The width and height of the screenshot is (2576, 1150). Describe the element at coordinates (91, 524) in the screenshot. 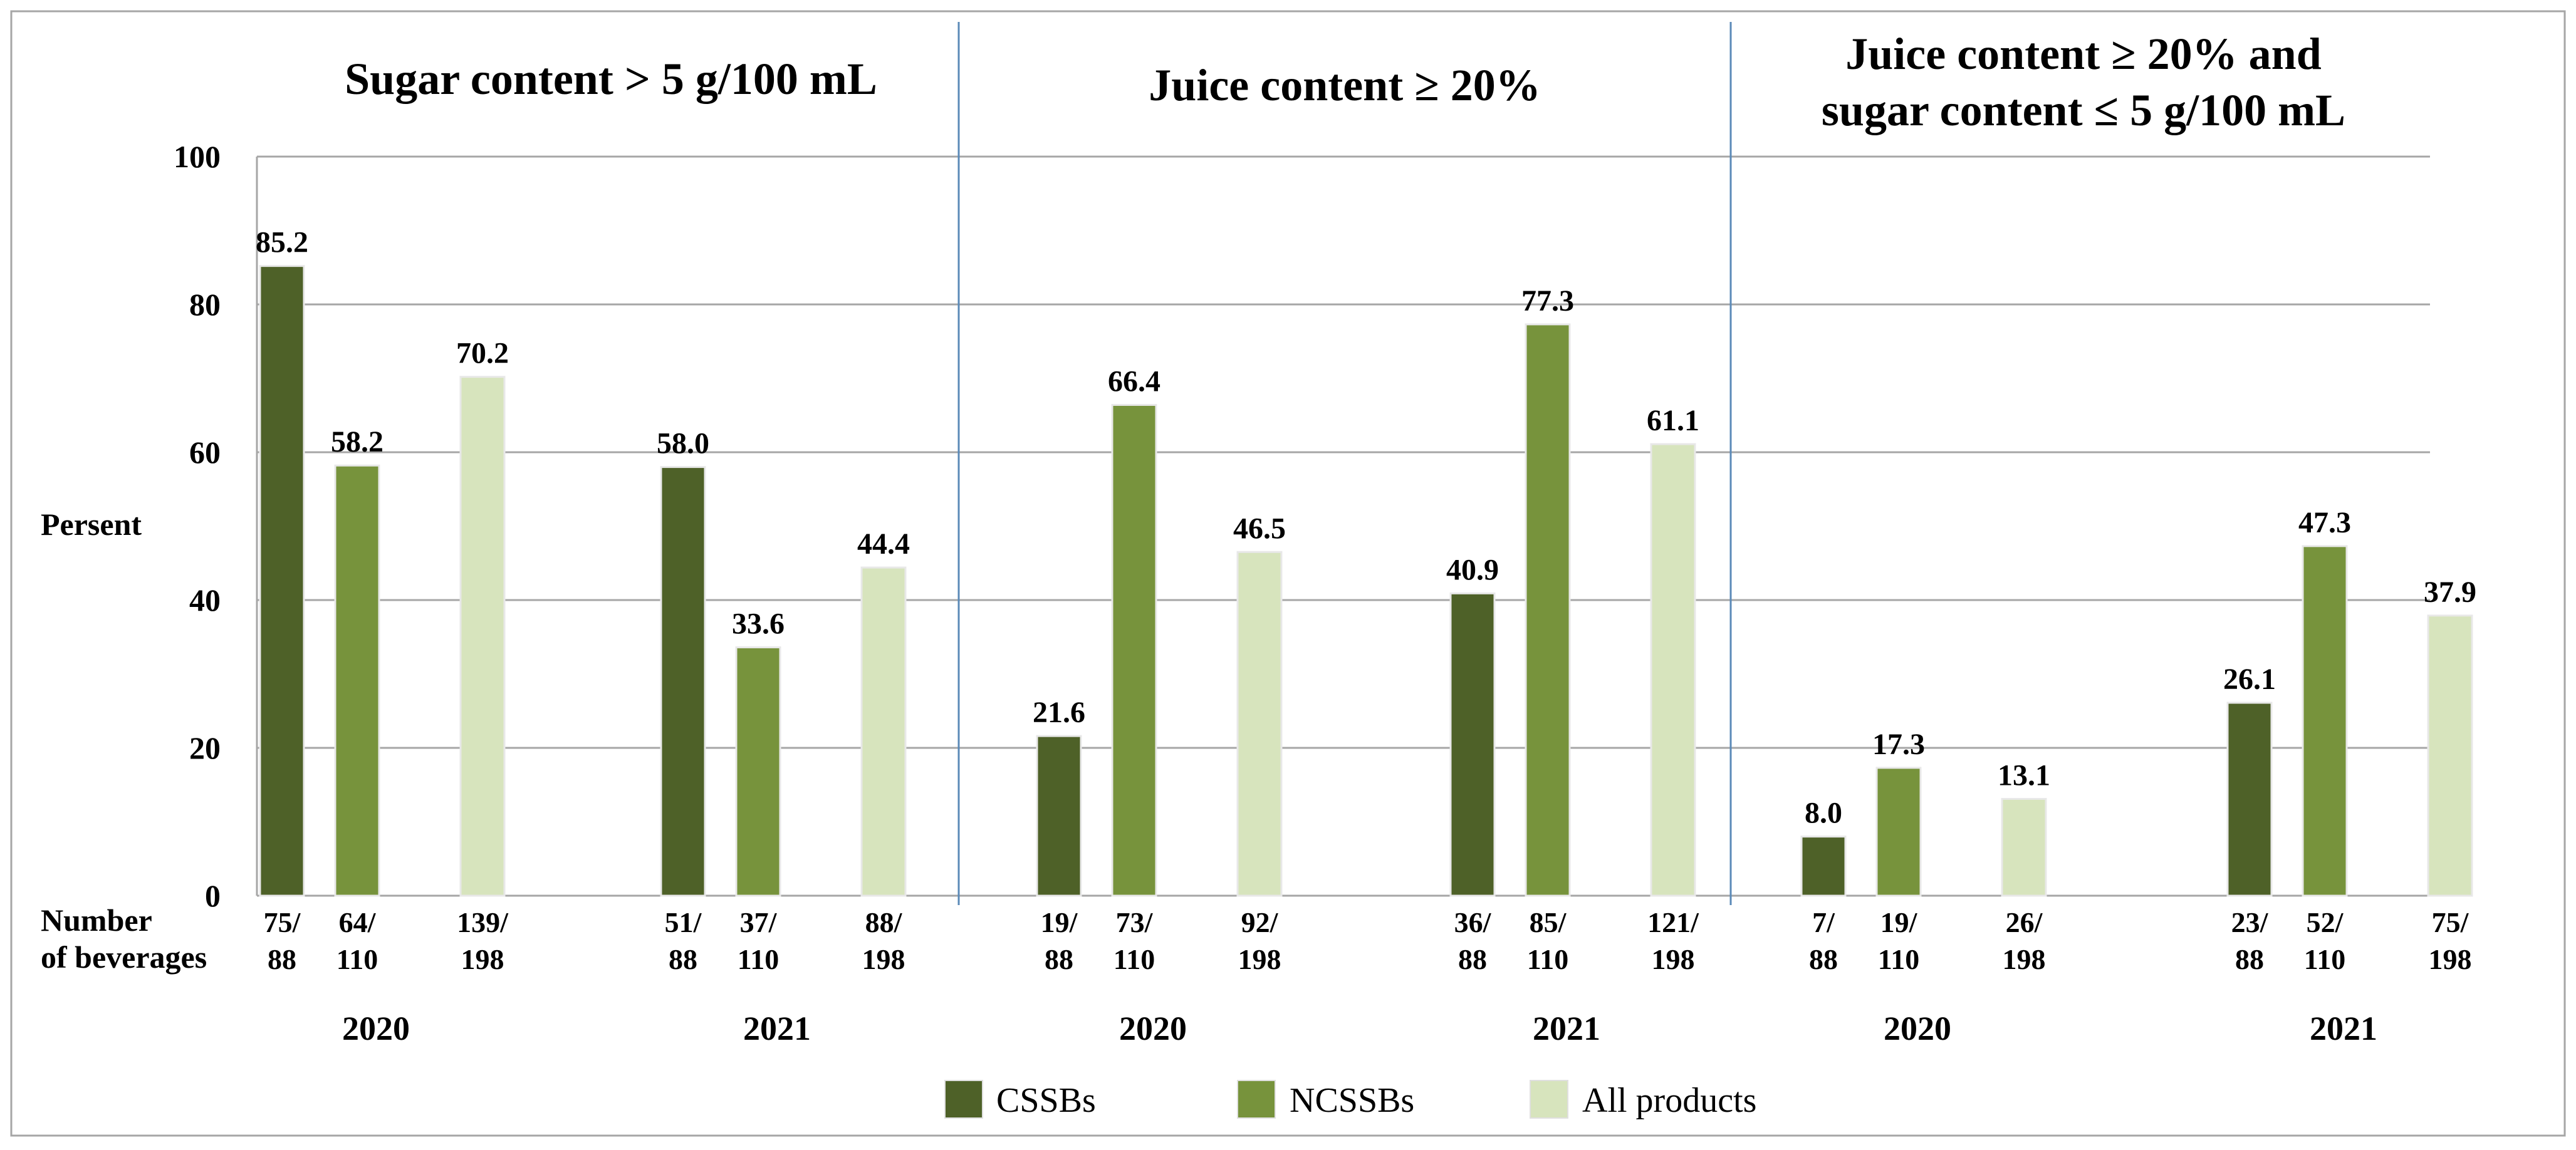

I see `y-axis-label: Persent` at that location.